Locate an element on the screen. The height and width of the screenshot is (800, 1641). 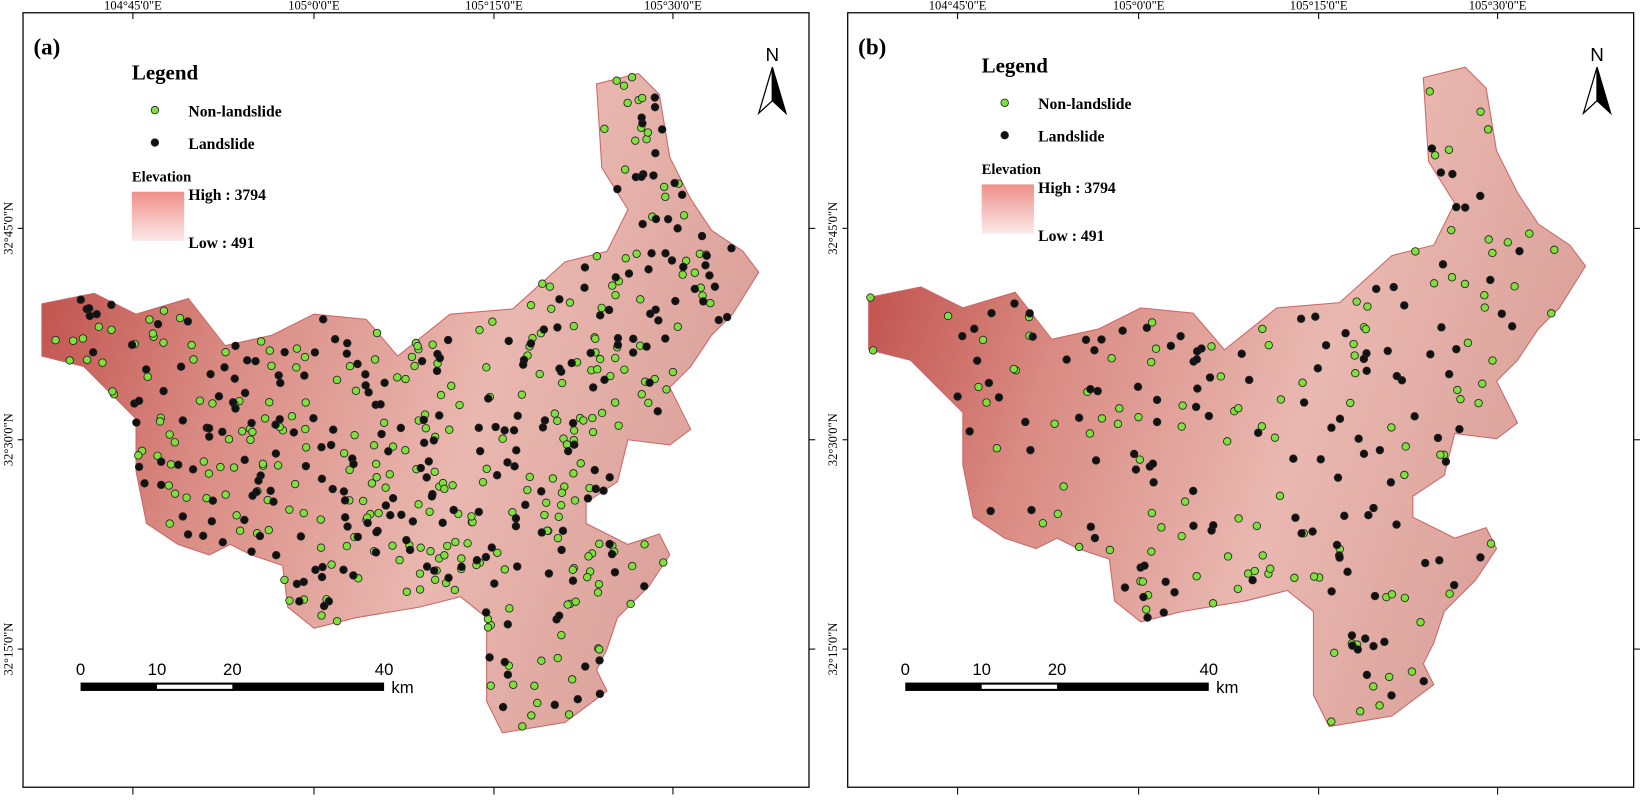
north-arrow is located at coordinates (1590, 91).